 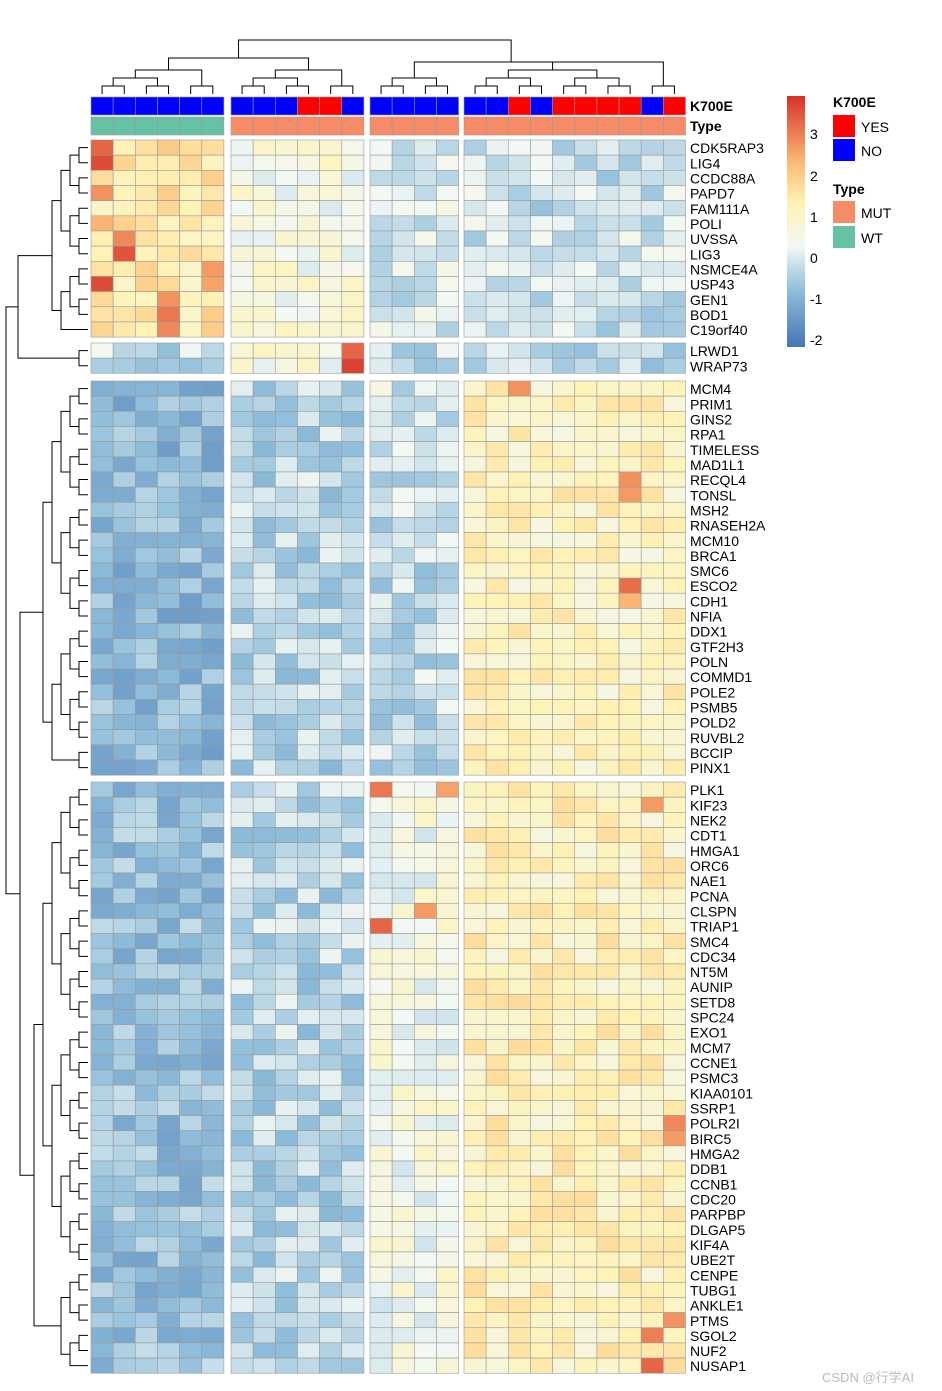 What do you see at coordinates (710, 768) in the screenshot?
I see `gene-label: PINX1` at bounding box center [710, 768].